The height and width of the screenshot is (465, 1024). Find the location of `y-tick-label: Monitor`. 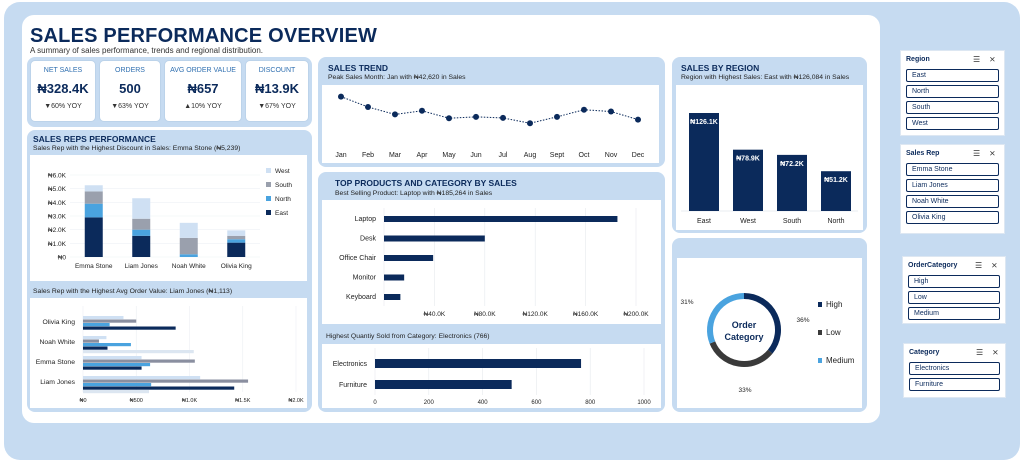

y-tick-label: Monitor is located at coordinates (365, 278).